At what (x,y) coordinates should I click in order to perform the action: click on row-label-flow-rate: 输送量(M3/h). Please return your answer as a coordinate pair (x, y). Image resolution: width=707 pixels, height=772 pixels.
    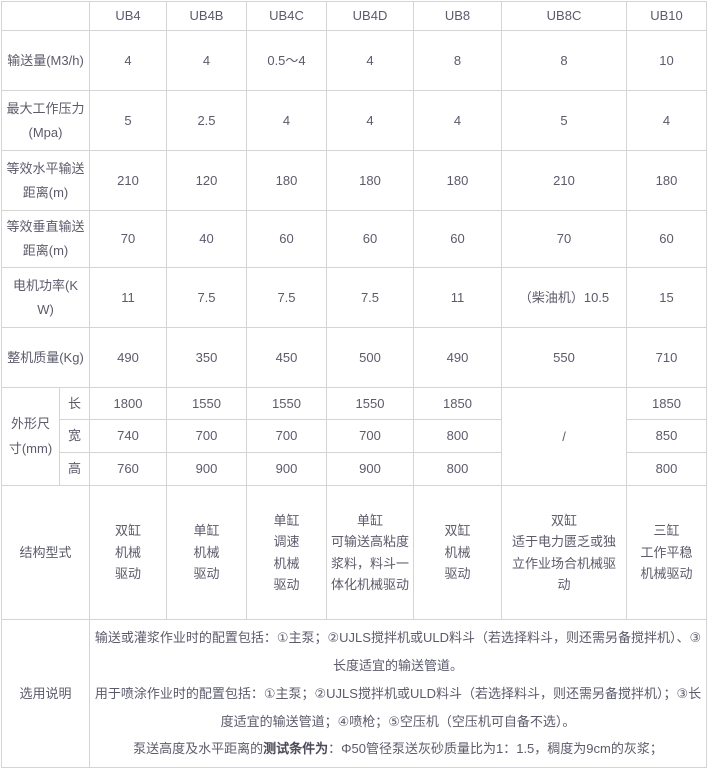
    Looking at the image, I should click on (45, 61).